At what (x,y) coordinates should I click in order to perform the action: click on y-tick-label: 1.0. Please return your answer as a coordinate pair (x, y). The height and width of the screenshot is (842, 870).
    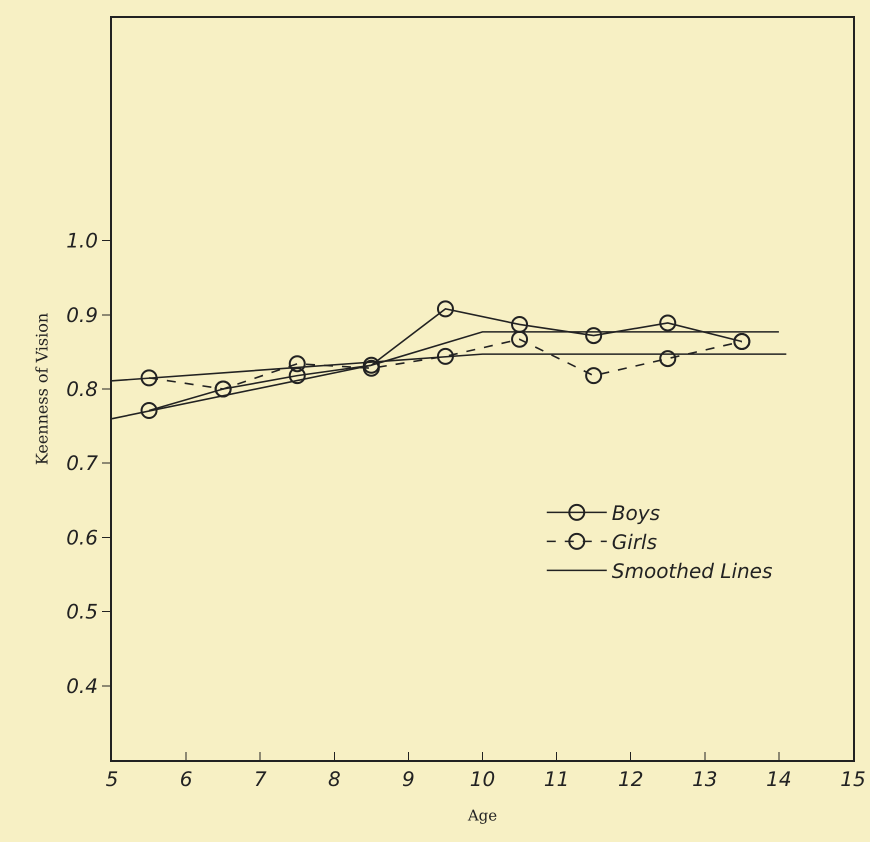
    Looking at the image, I should click on (82, 240).